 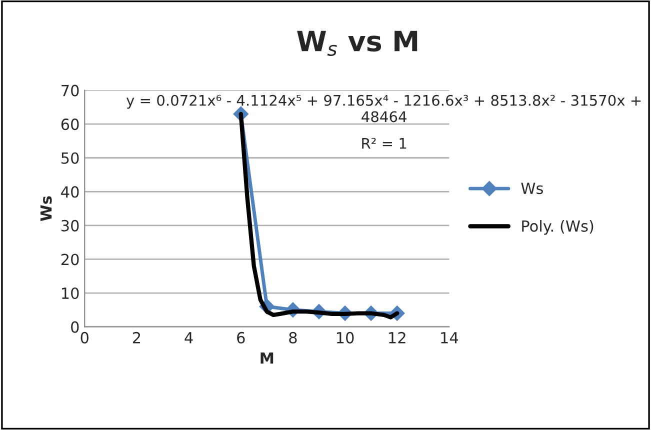 I want to click on x-tick-label: 4, so click(x=188, y=338).